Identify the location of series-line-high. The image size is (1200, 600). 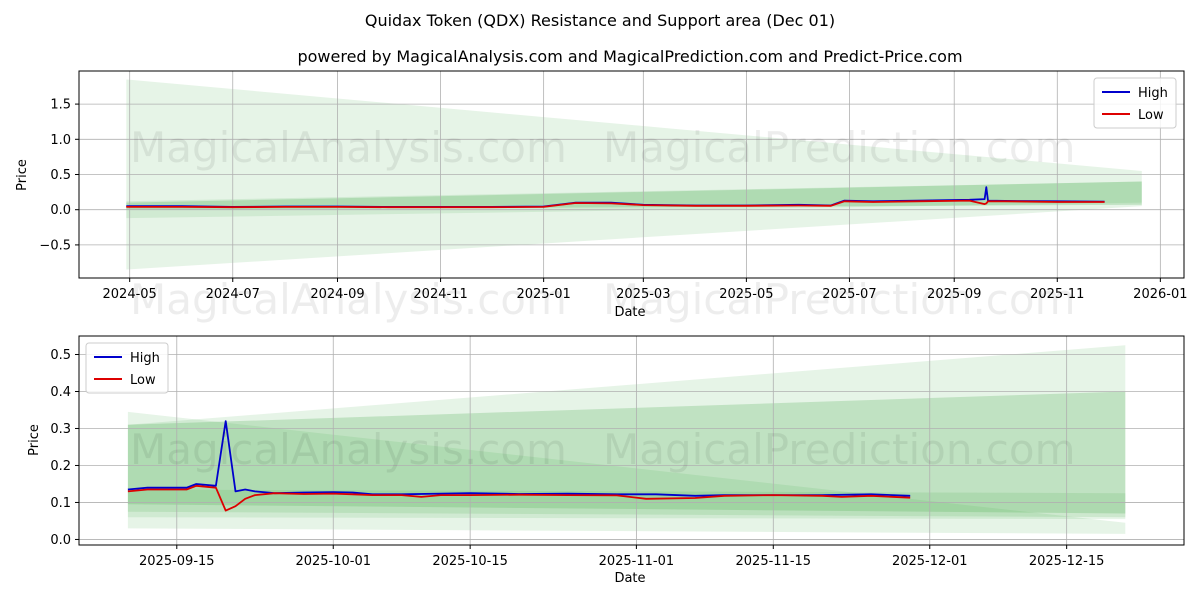
(519, 458).